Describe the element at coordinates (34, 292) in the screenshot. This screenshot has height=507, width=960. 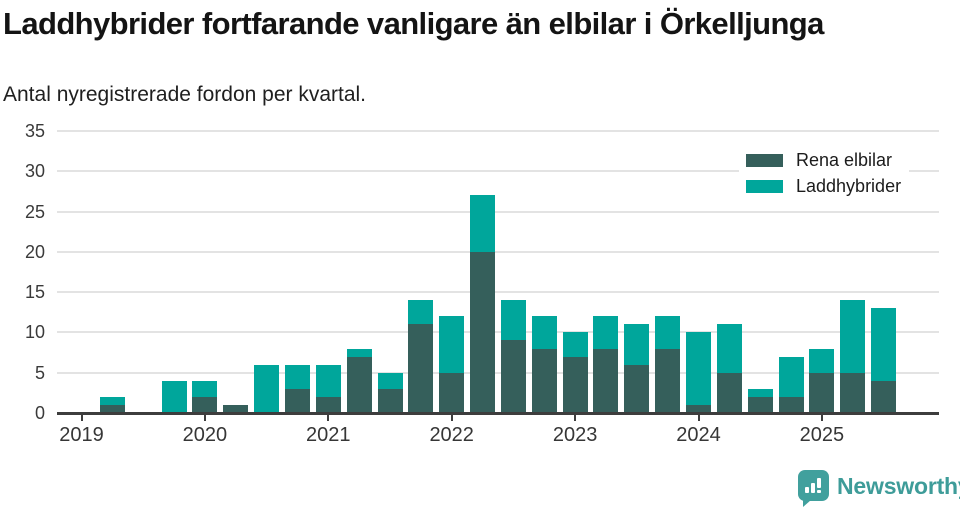
I see `y-axis-tick-label: 15` at that location.